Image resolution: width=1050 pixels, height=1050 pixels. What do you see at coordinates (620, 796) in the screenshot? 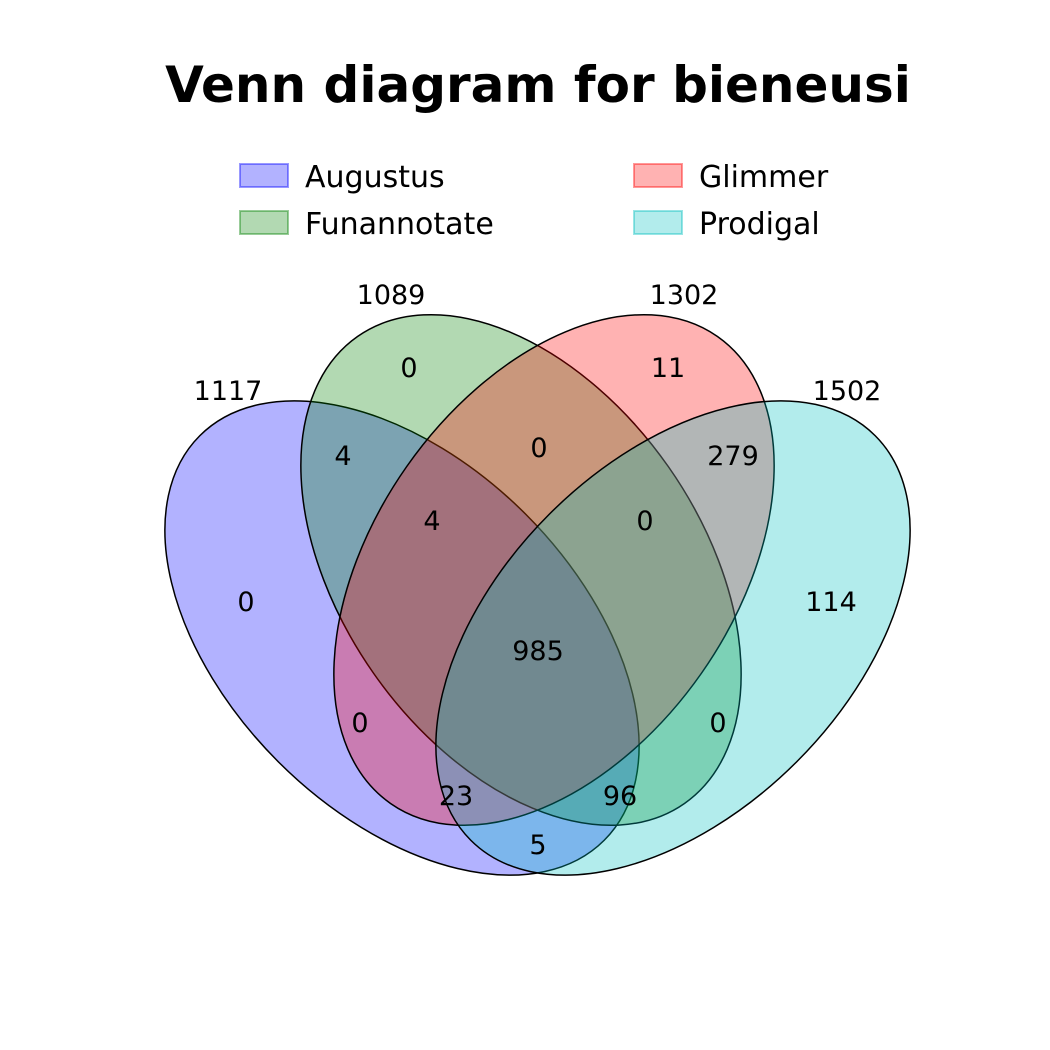
I see `region-count-augustus-funannotate-prodigal: 96` at bounding box center [620, 796].